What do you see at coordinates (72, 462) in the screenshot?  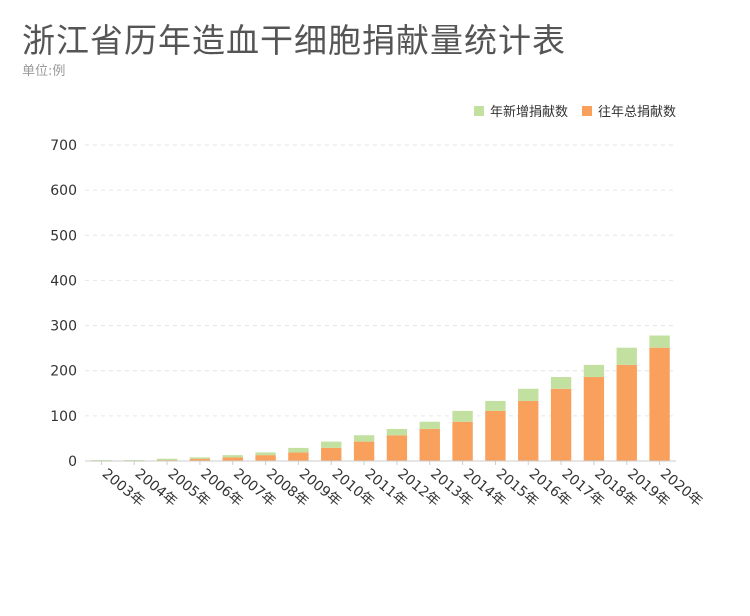 I see `y-tick-label: 0` at bounding box center [72, 462].